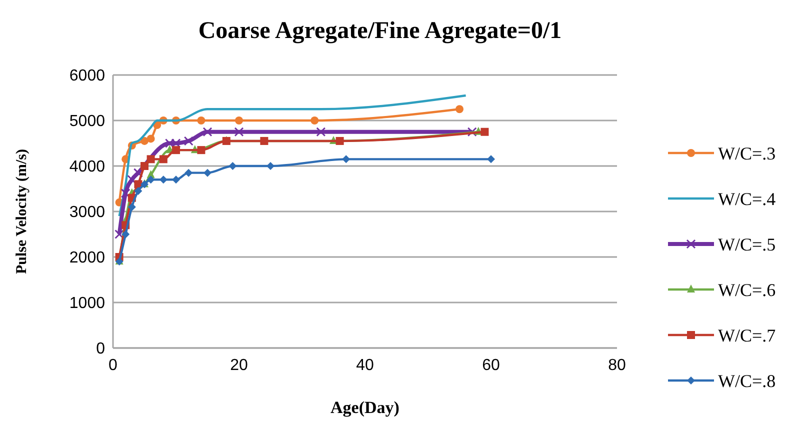 The height and width of the screenshot is (427, 796). Describe the element at coordinates (747, 380) in the screenshot. I see `legend-label: W/C=.8` at that location.